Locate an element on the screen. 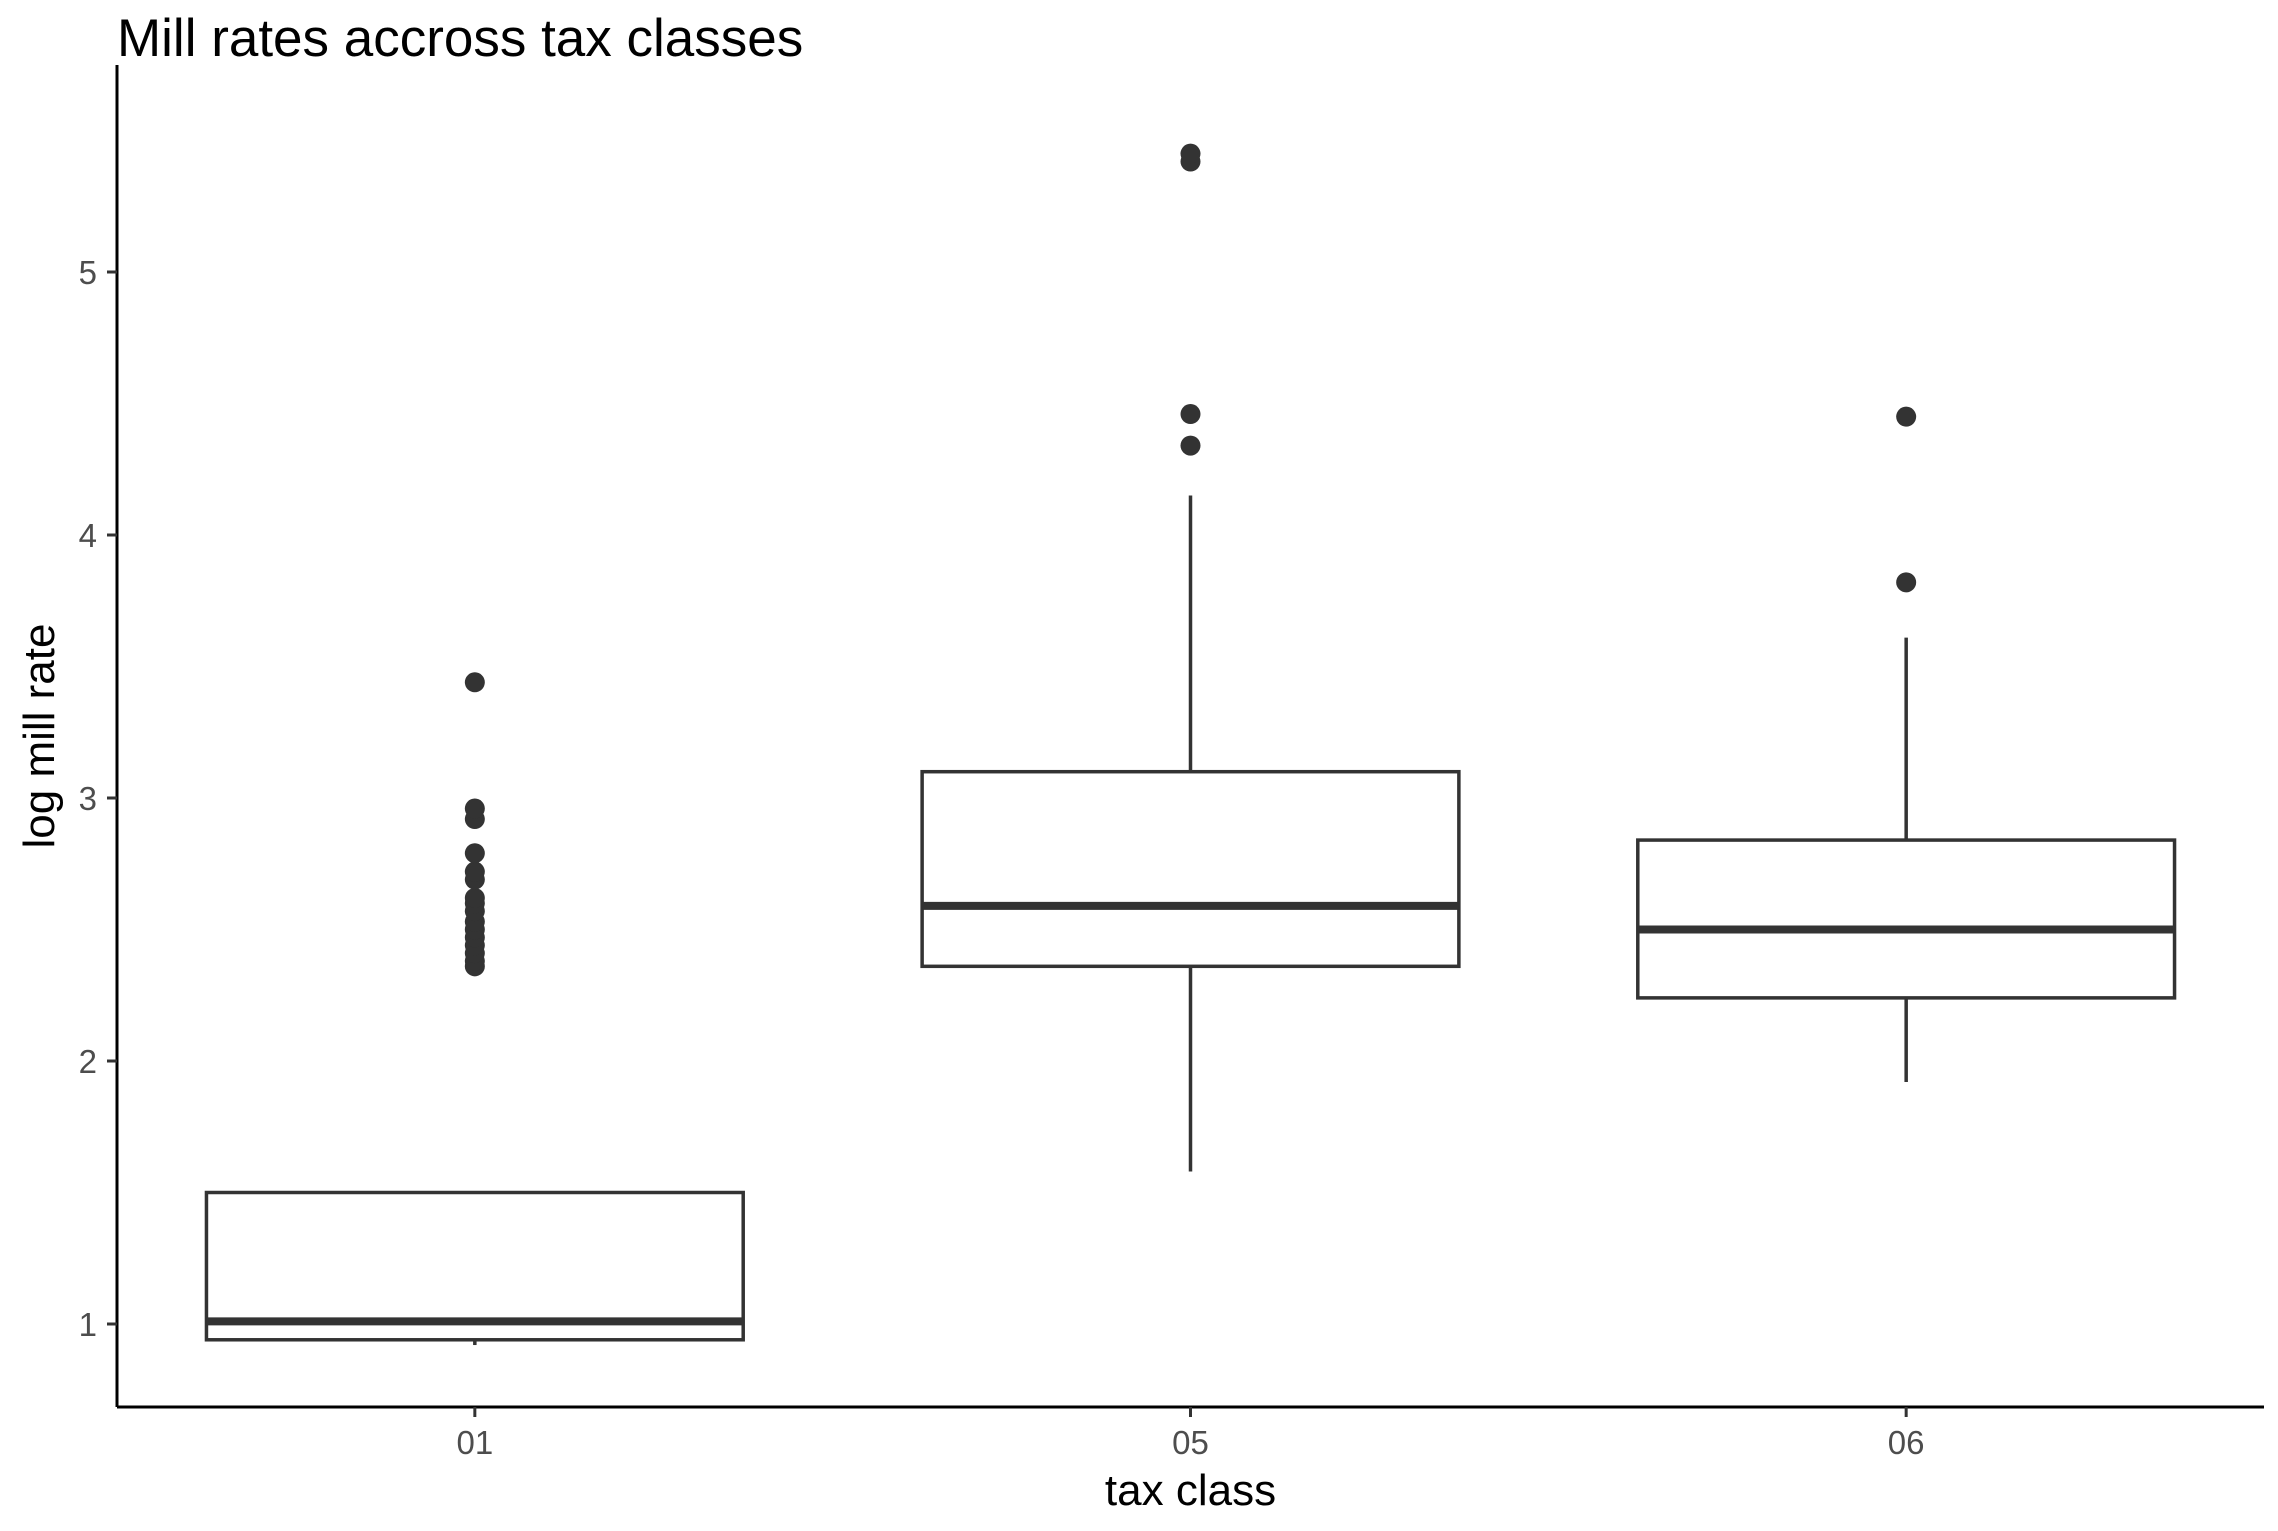  y-axis-ticks: 1 2 3 4 5 is located at coordinates (98, 798).